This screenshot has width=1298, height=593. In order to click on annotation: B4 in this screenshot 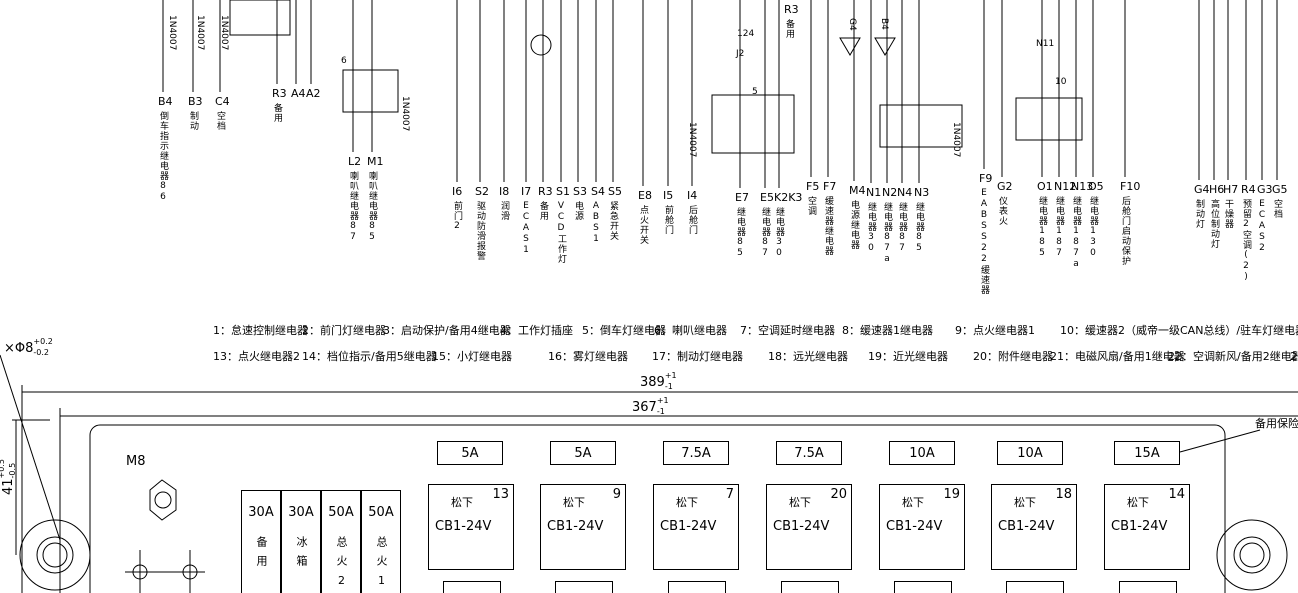, I will do `click(884, 24)`.